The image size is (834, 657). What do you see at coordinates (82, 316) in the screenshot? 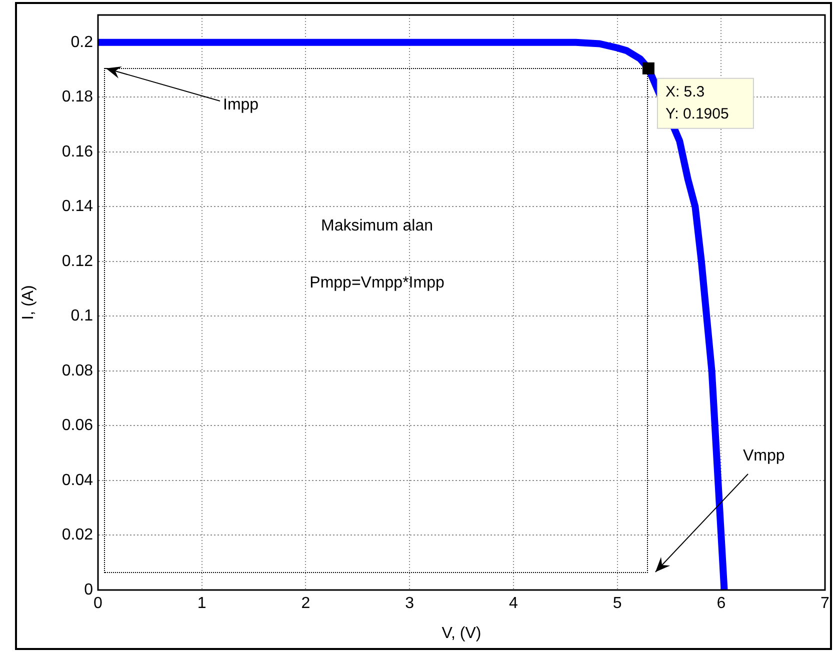
I see `y-tick-label: 0.1` at bounding box center [82, 316].